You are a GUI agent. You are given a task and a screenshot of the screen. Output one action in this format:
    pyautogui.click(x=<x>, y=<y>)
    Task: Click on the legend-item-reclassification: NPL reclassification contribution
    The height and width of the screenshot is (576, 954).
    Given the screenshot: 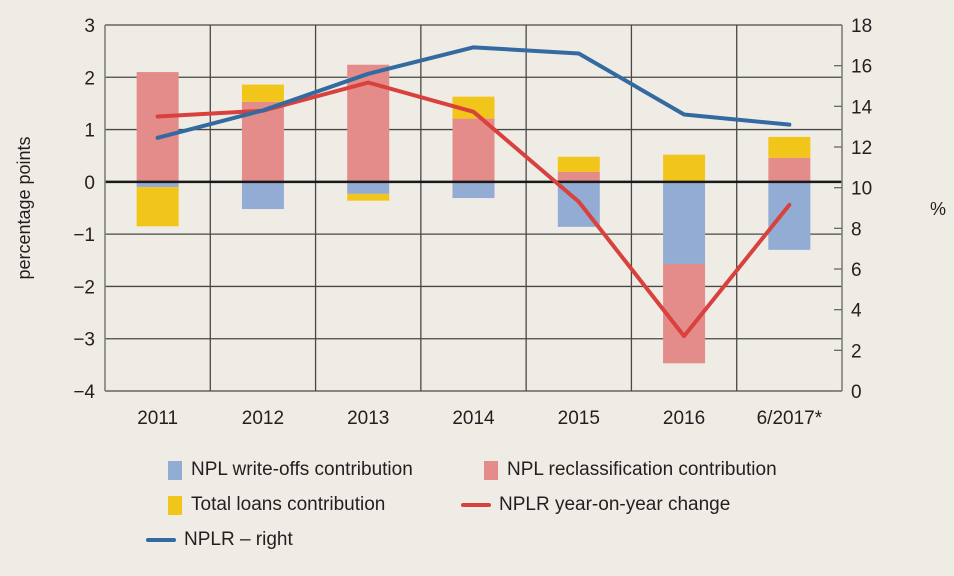 What is the action you would take?
    pyautogui.click(x=630, y=470)
    